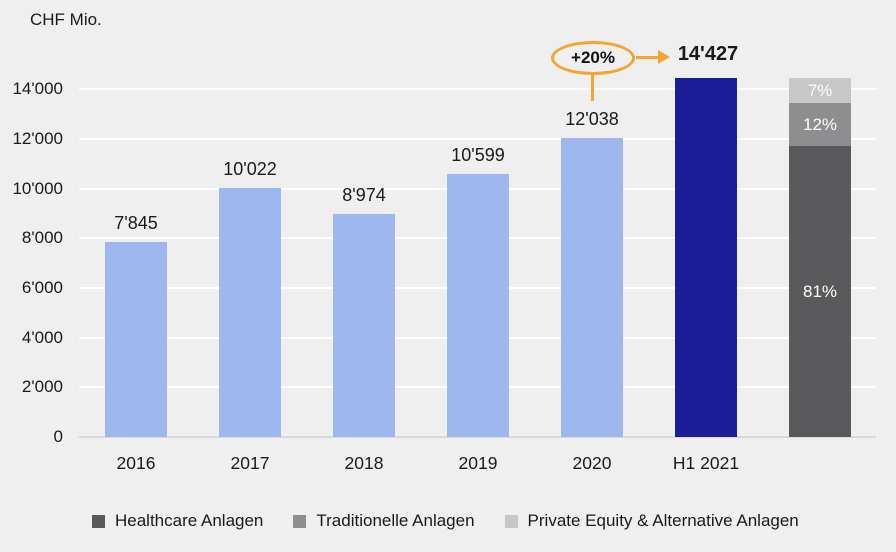 The height and width of the screenshot is (552, 896). I want to click on allocation-segment-healthcare-anlagen: 81%, so click(820, 291).